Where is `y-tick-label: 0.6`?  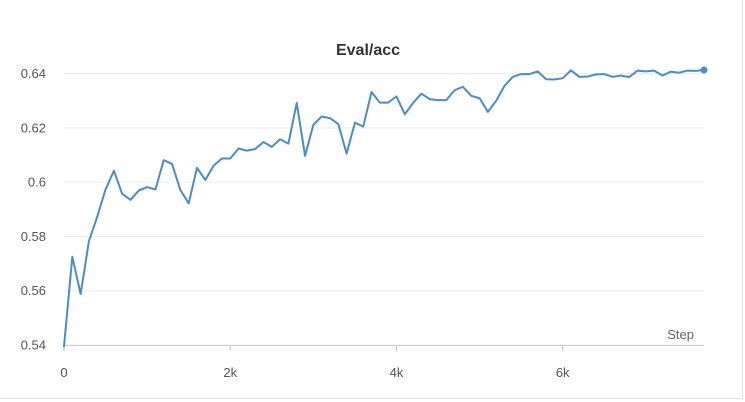
y-tick-label: 0.6 is located at coordinates (37, 182).